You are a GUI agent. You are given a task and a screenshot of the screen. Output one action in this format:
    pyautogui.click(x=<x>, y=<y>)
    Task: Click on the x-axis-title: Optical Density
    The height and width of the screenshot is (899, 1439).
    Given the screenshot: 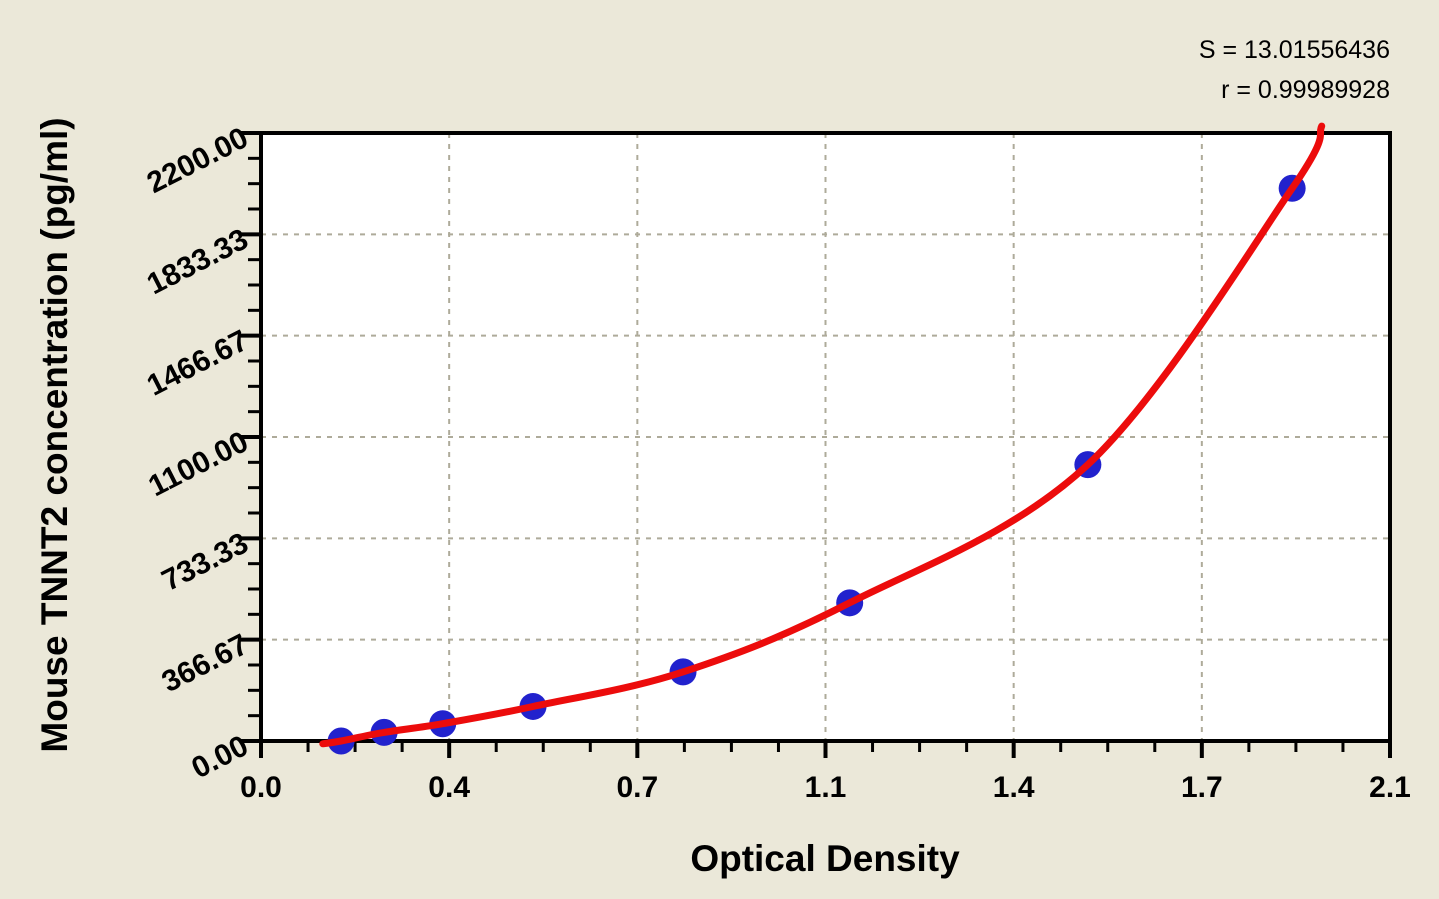 What is the action you would take?
    pyautogui.click(x=825, y=858)
    